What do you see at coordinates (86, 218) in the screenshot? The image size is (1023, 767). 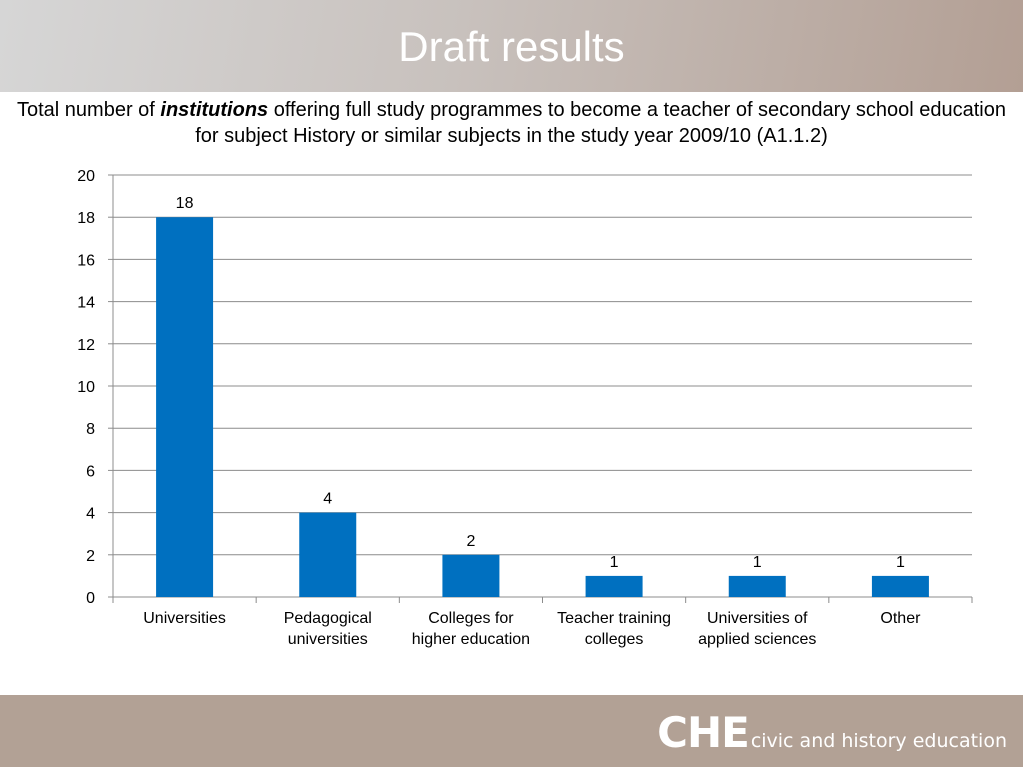 I see `y-tick-label: 18` at bounding box center [86, 218].